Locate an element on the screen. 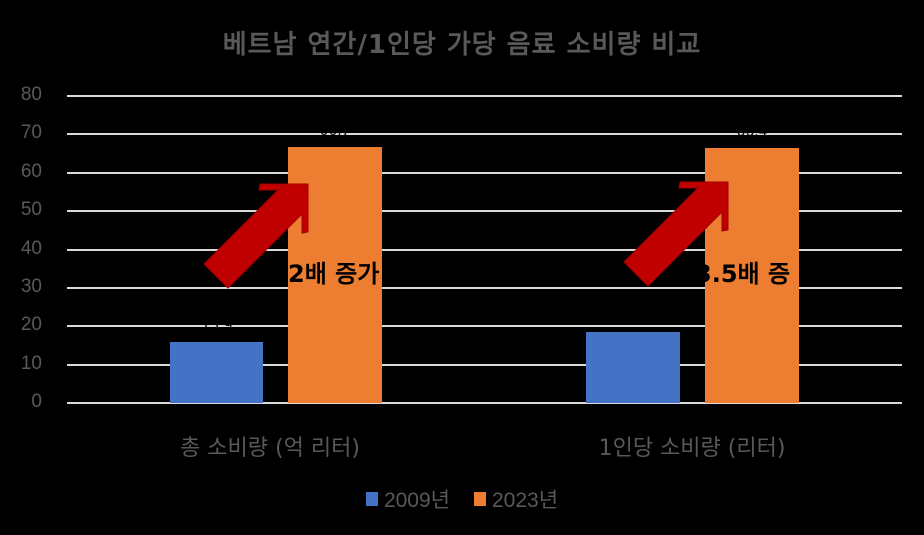 Image resolution: width=924 pixels, height=535 pixels. y-tick-label: 50 is located at coordinates (31, 209).